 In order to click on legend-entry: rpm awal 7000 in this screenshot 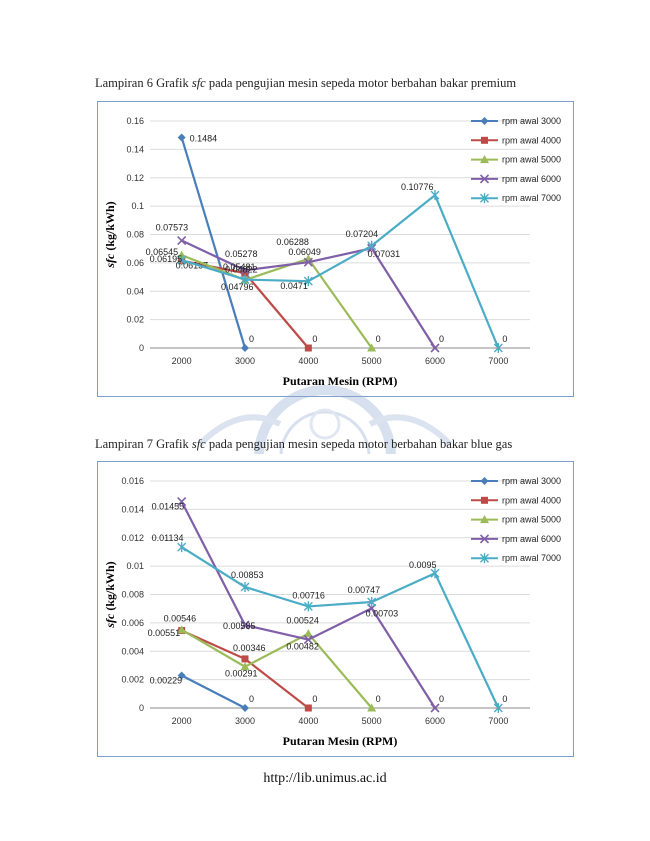, I will do `click(531, 198)`.